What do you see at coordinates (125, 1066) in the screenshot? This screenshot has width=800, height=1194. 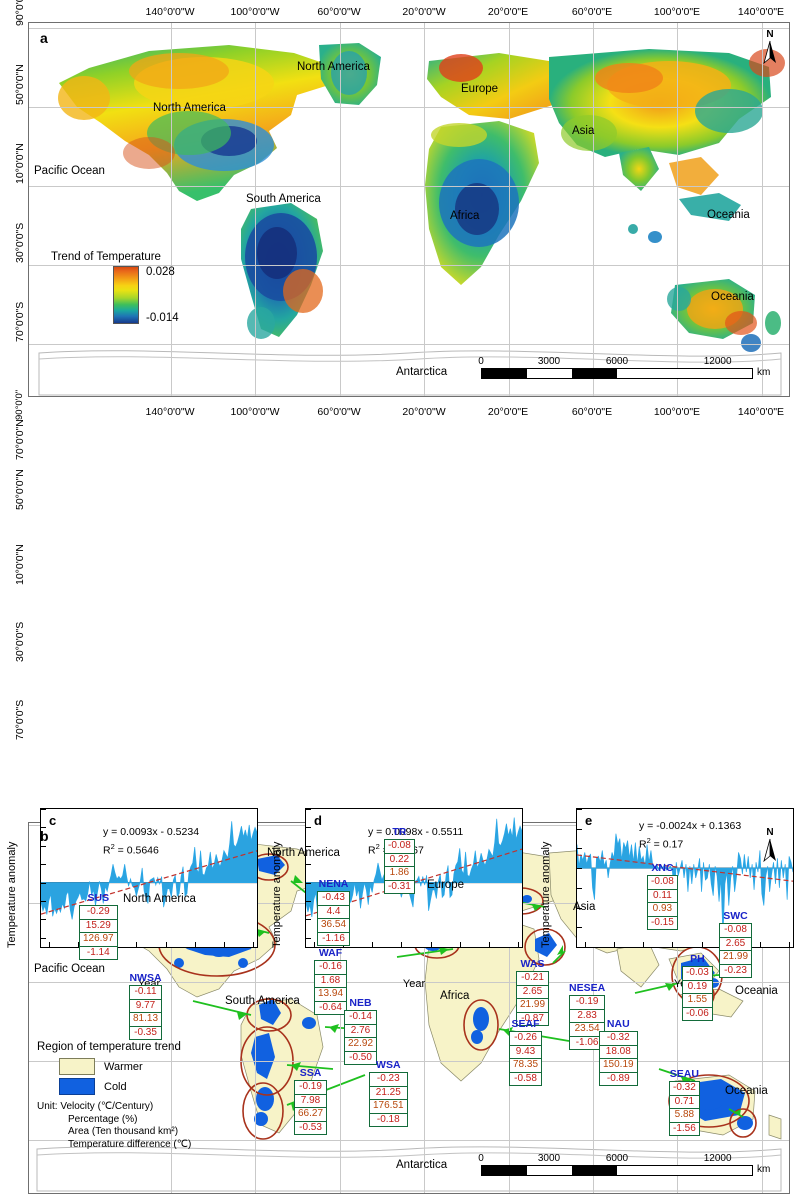 I see `legend-row-warmer: Warmer` at bounding box center [125, 1066].